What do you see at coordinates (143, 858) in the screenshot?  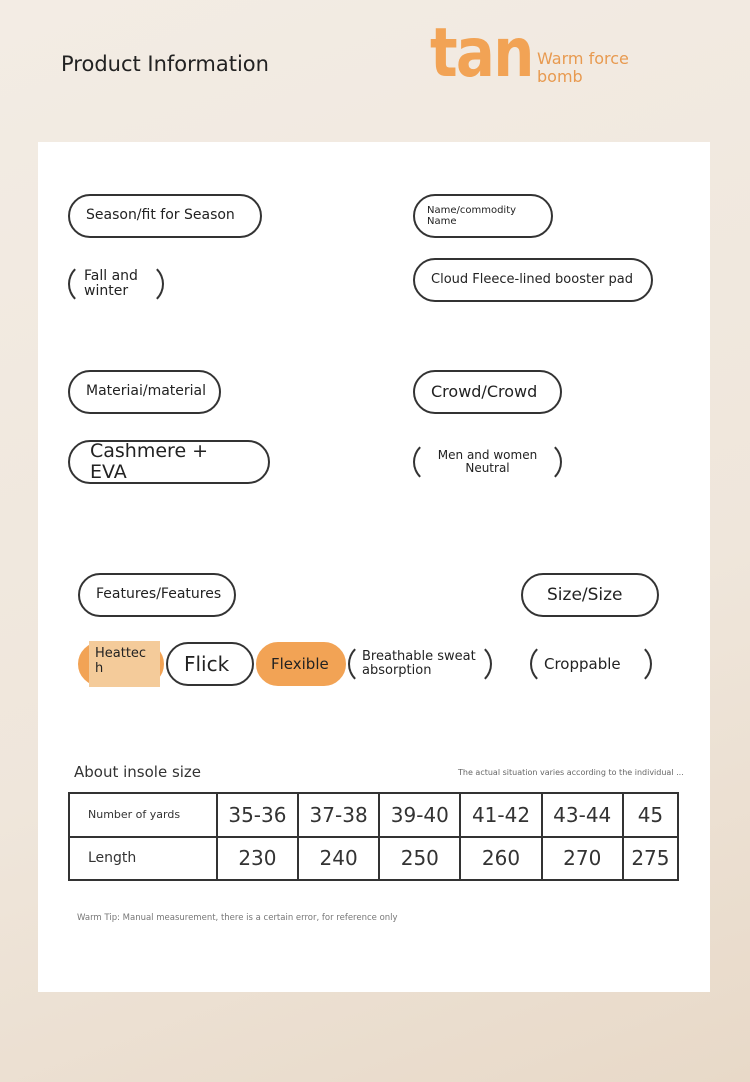 I see `row-header: Length` at bounding box center [143, 858].